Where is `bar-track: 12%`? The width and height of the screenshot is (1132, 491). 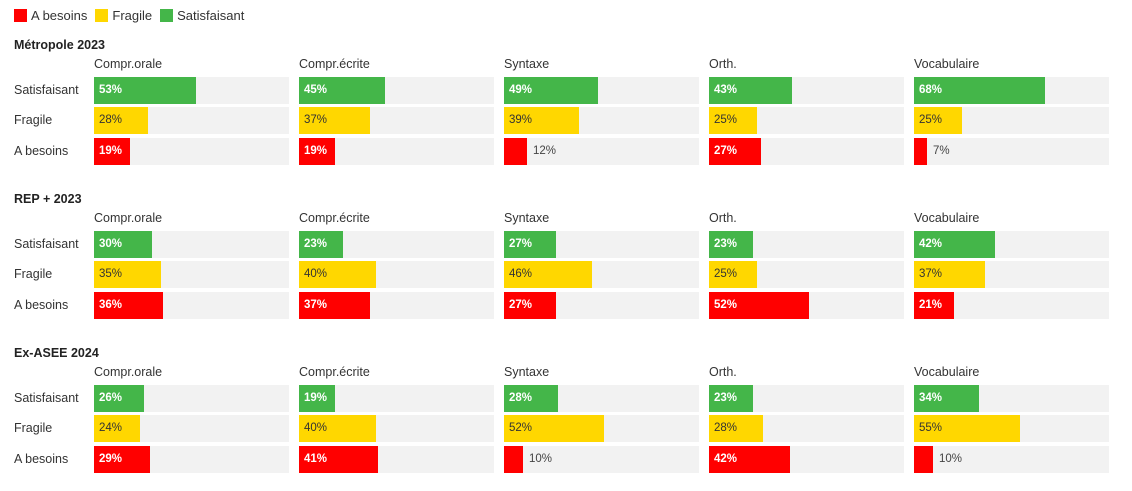 bar-track: 12% is located at coordinates (601, 151).